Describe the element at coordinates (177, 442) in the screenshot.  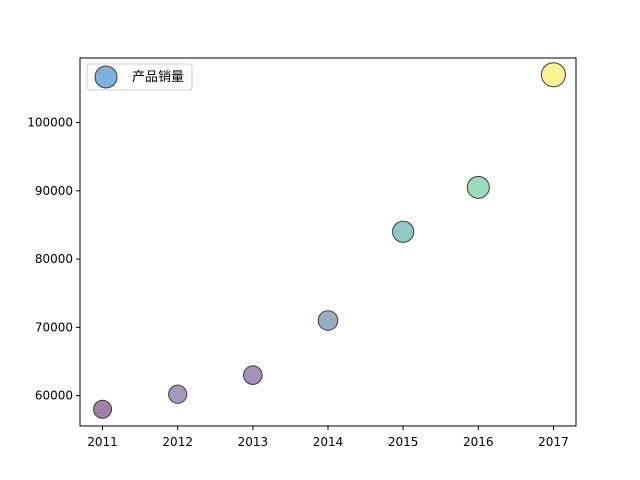
I see `x-tick-label: 2012` at that location.